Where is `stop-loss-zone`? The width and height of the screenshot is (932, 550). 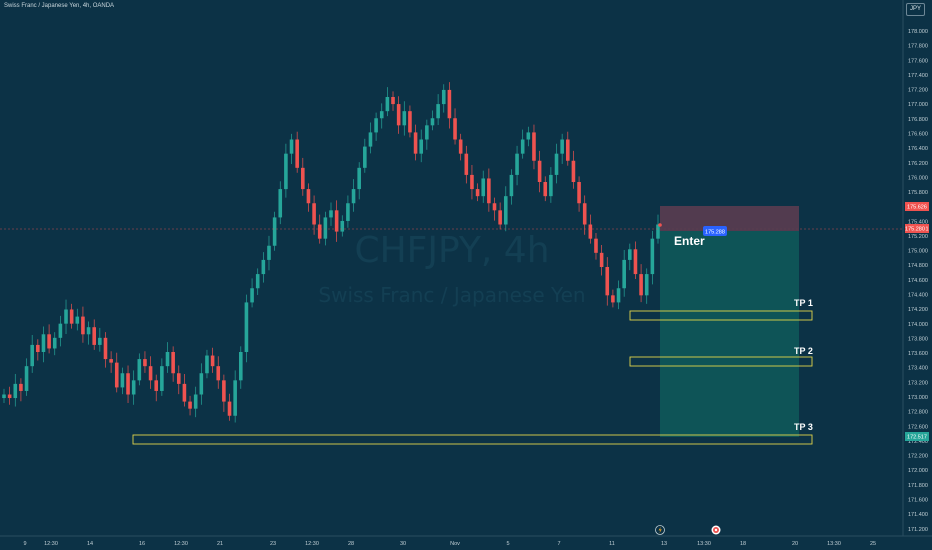 stop-loss-zone is located at coordinates (729, 218).